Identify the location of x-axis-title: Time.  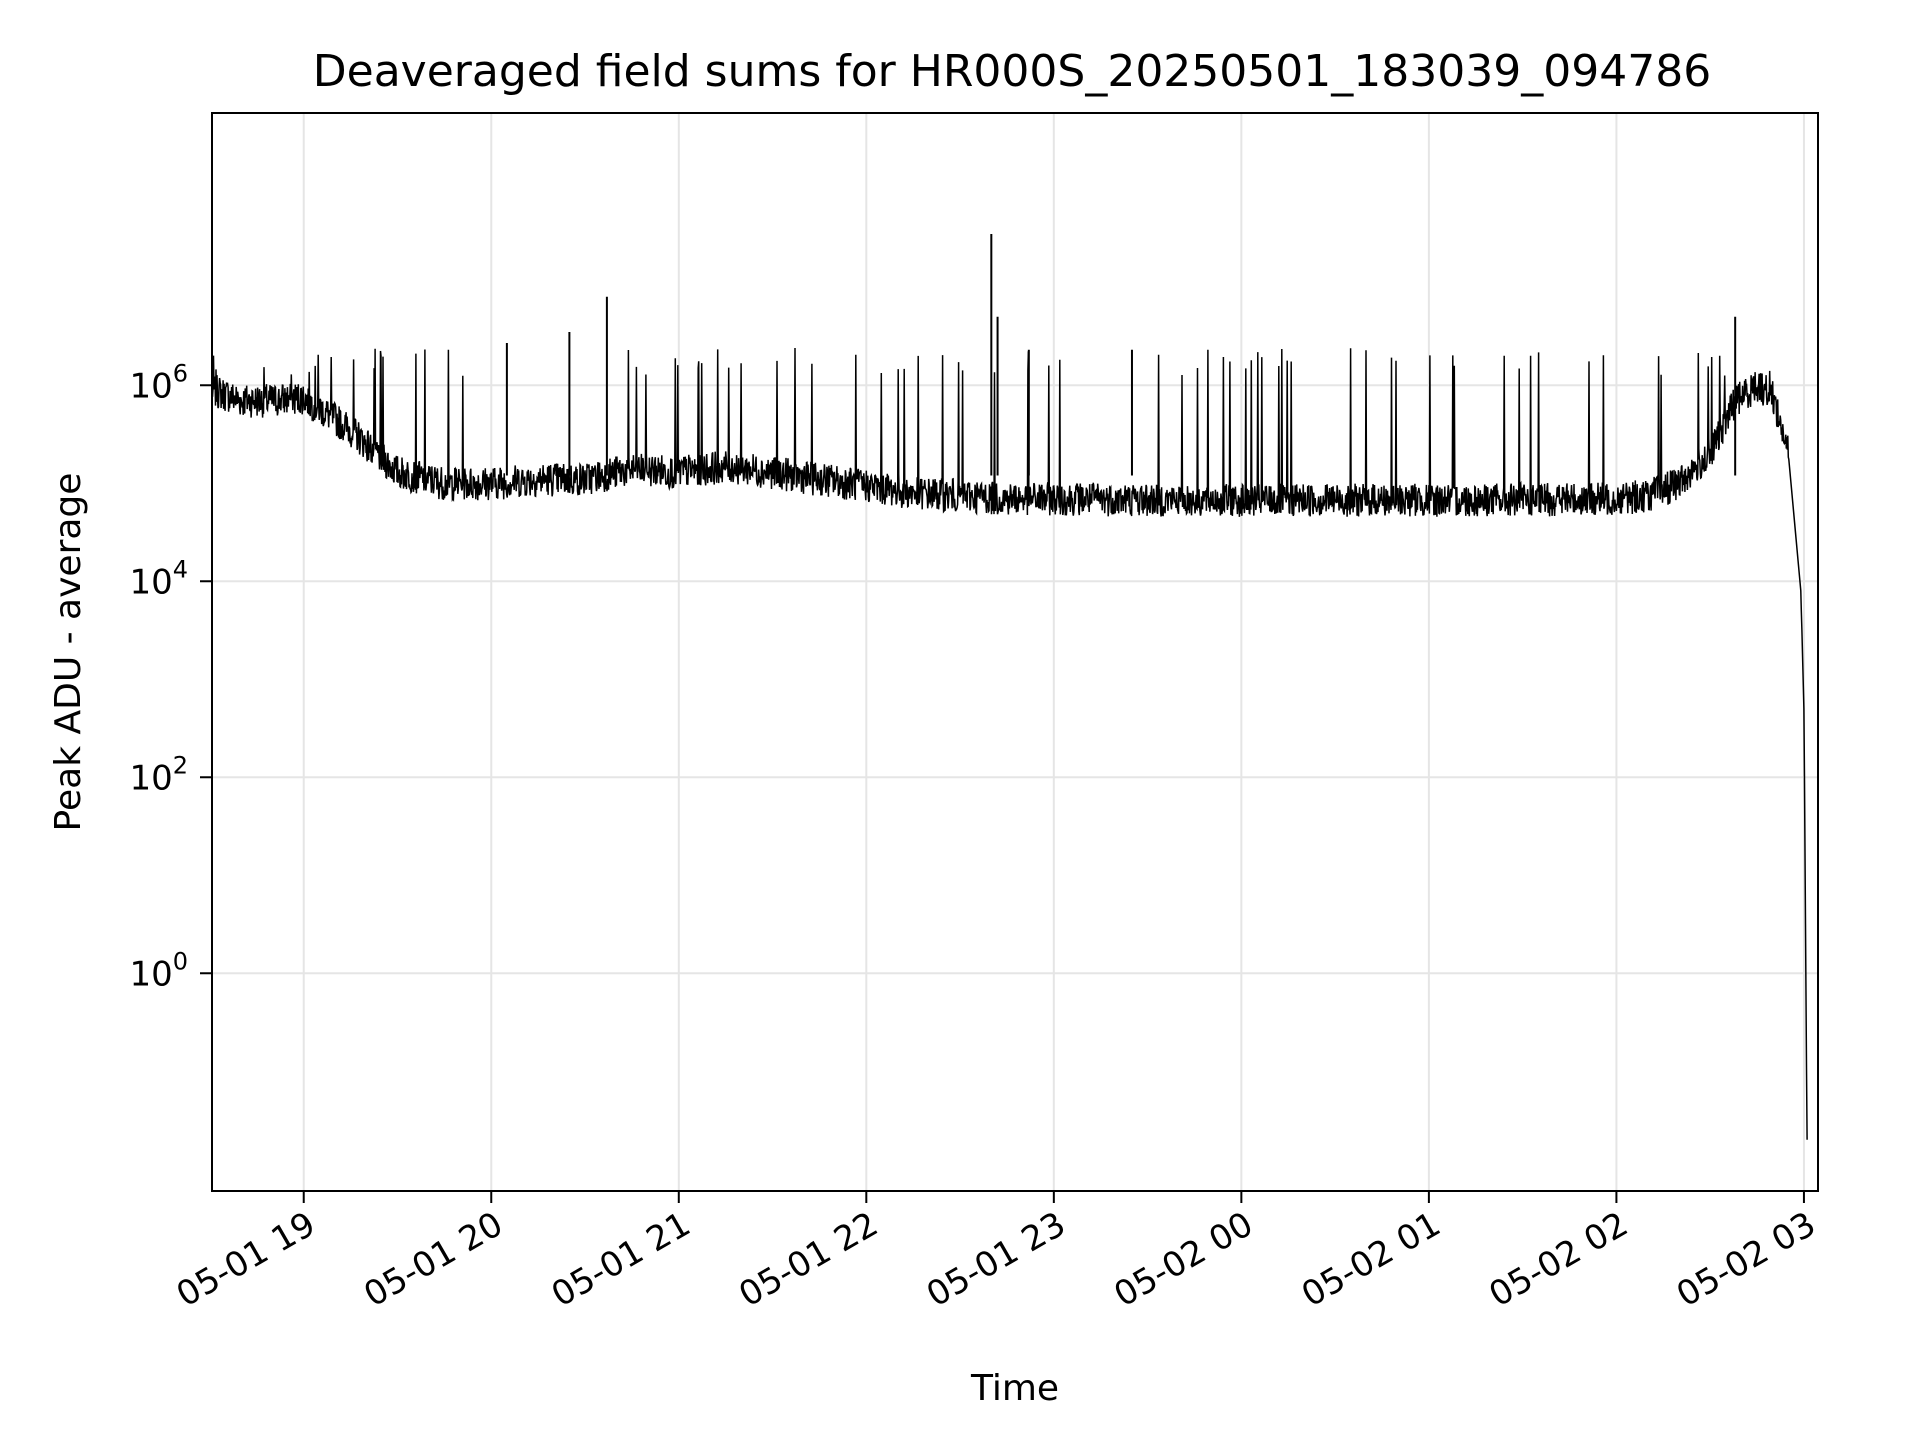
(1014, 1388).